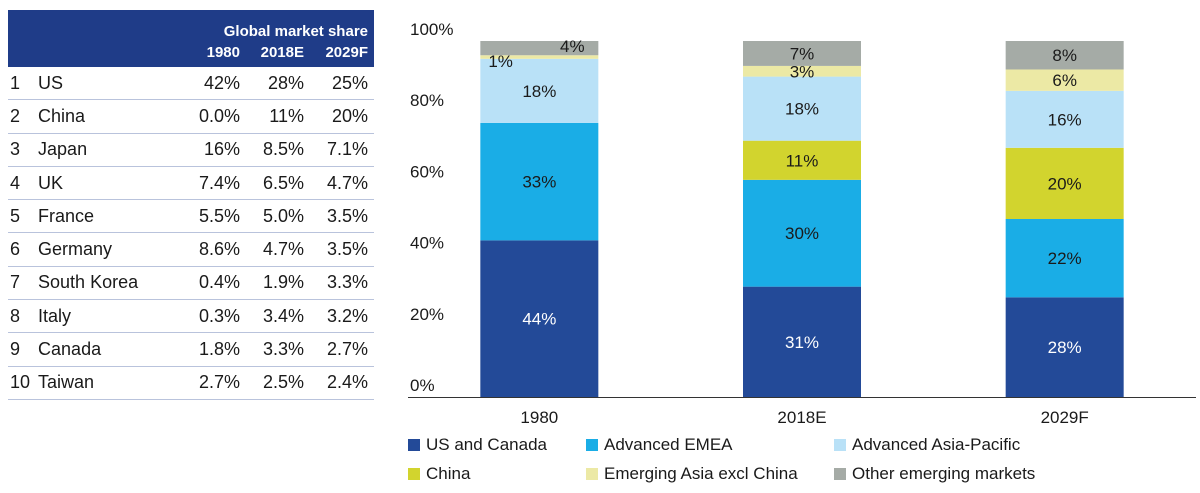 The image size is (1200, 493). I want to click on y-tick-label: 80%, so click(427, 100).